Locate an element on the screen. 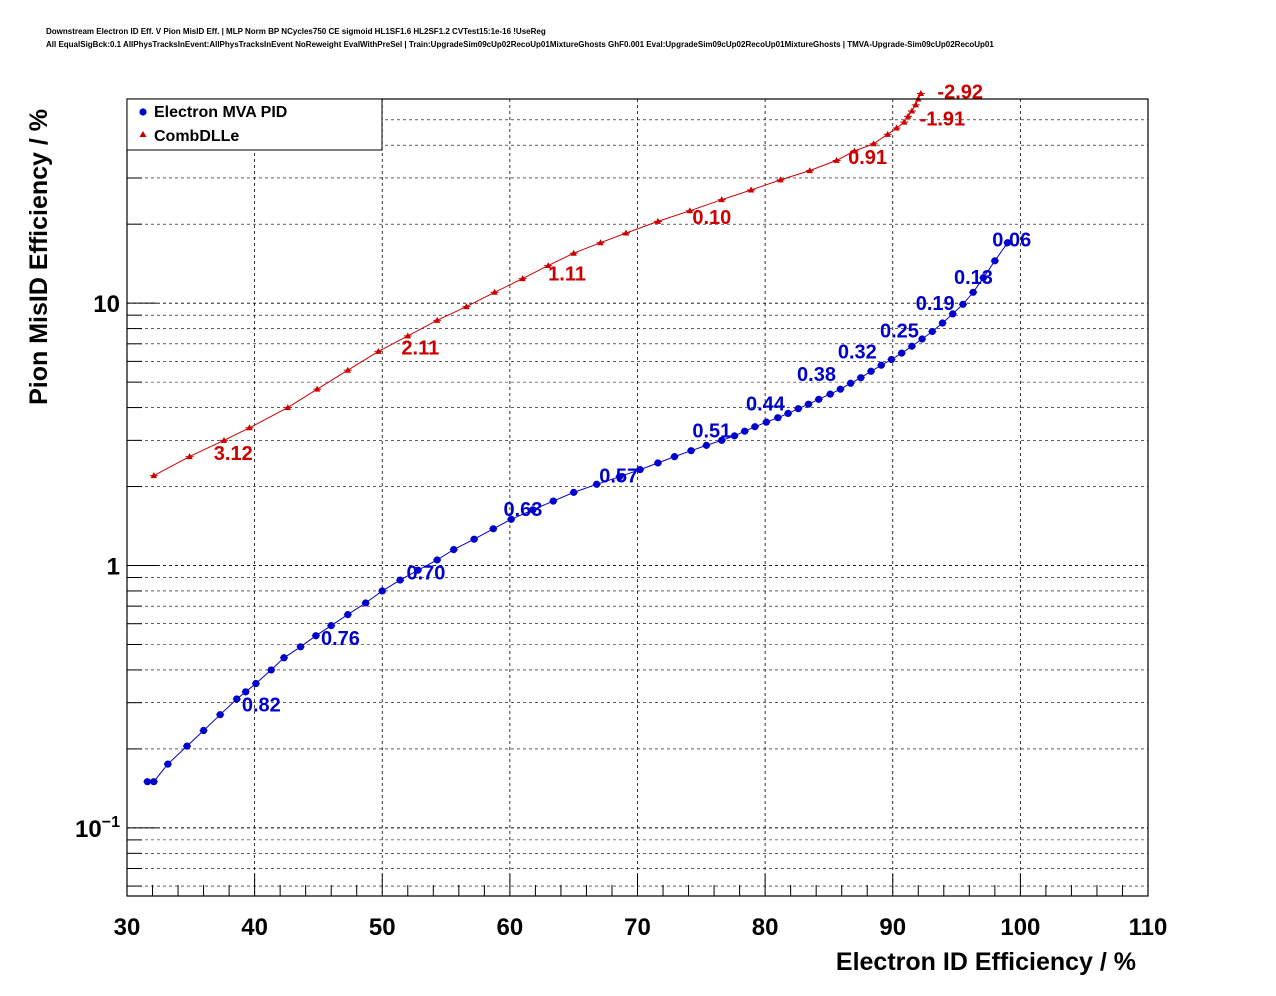 Image resolution: width=1276 pixels, height=996 pixels. annotation-mva: 0.57 is located at coordinates (618, 477).